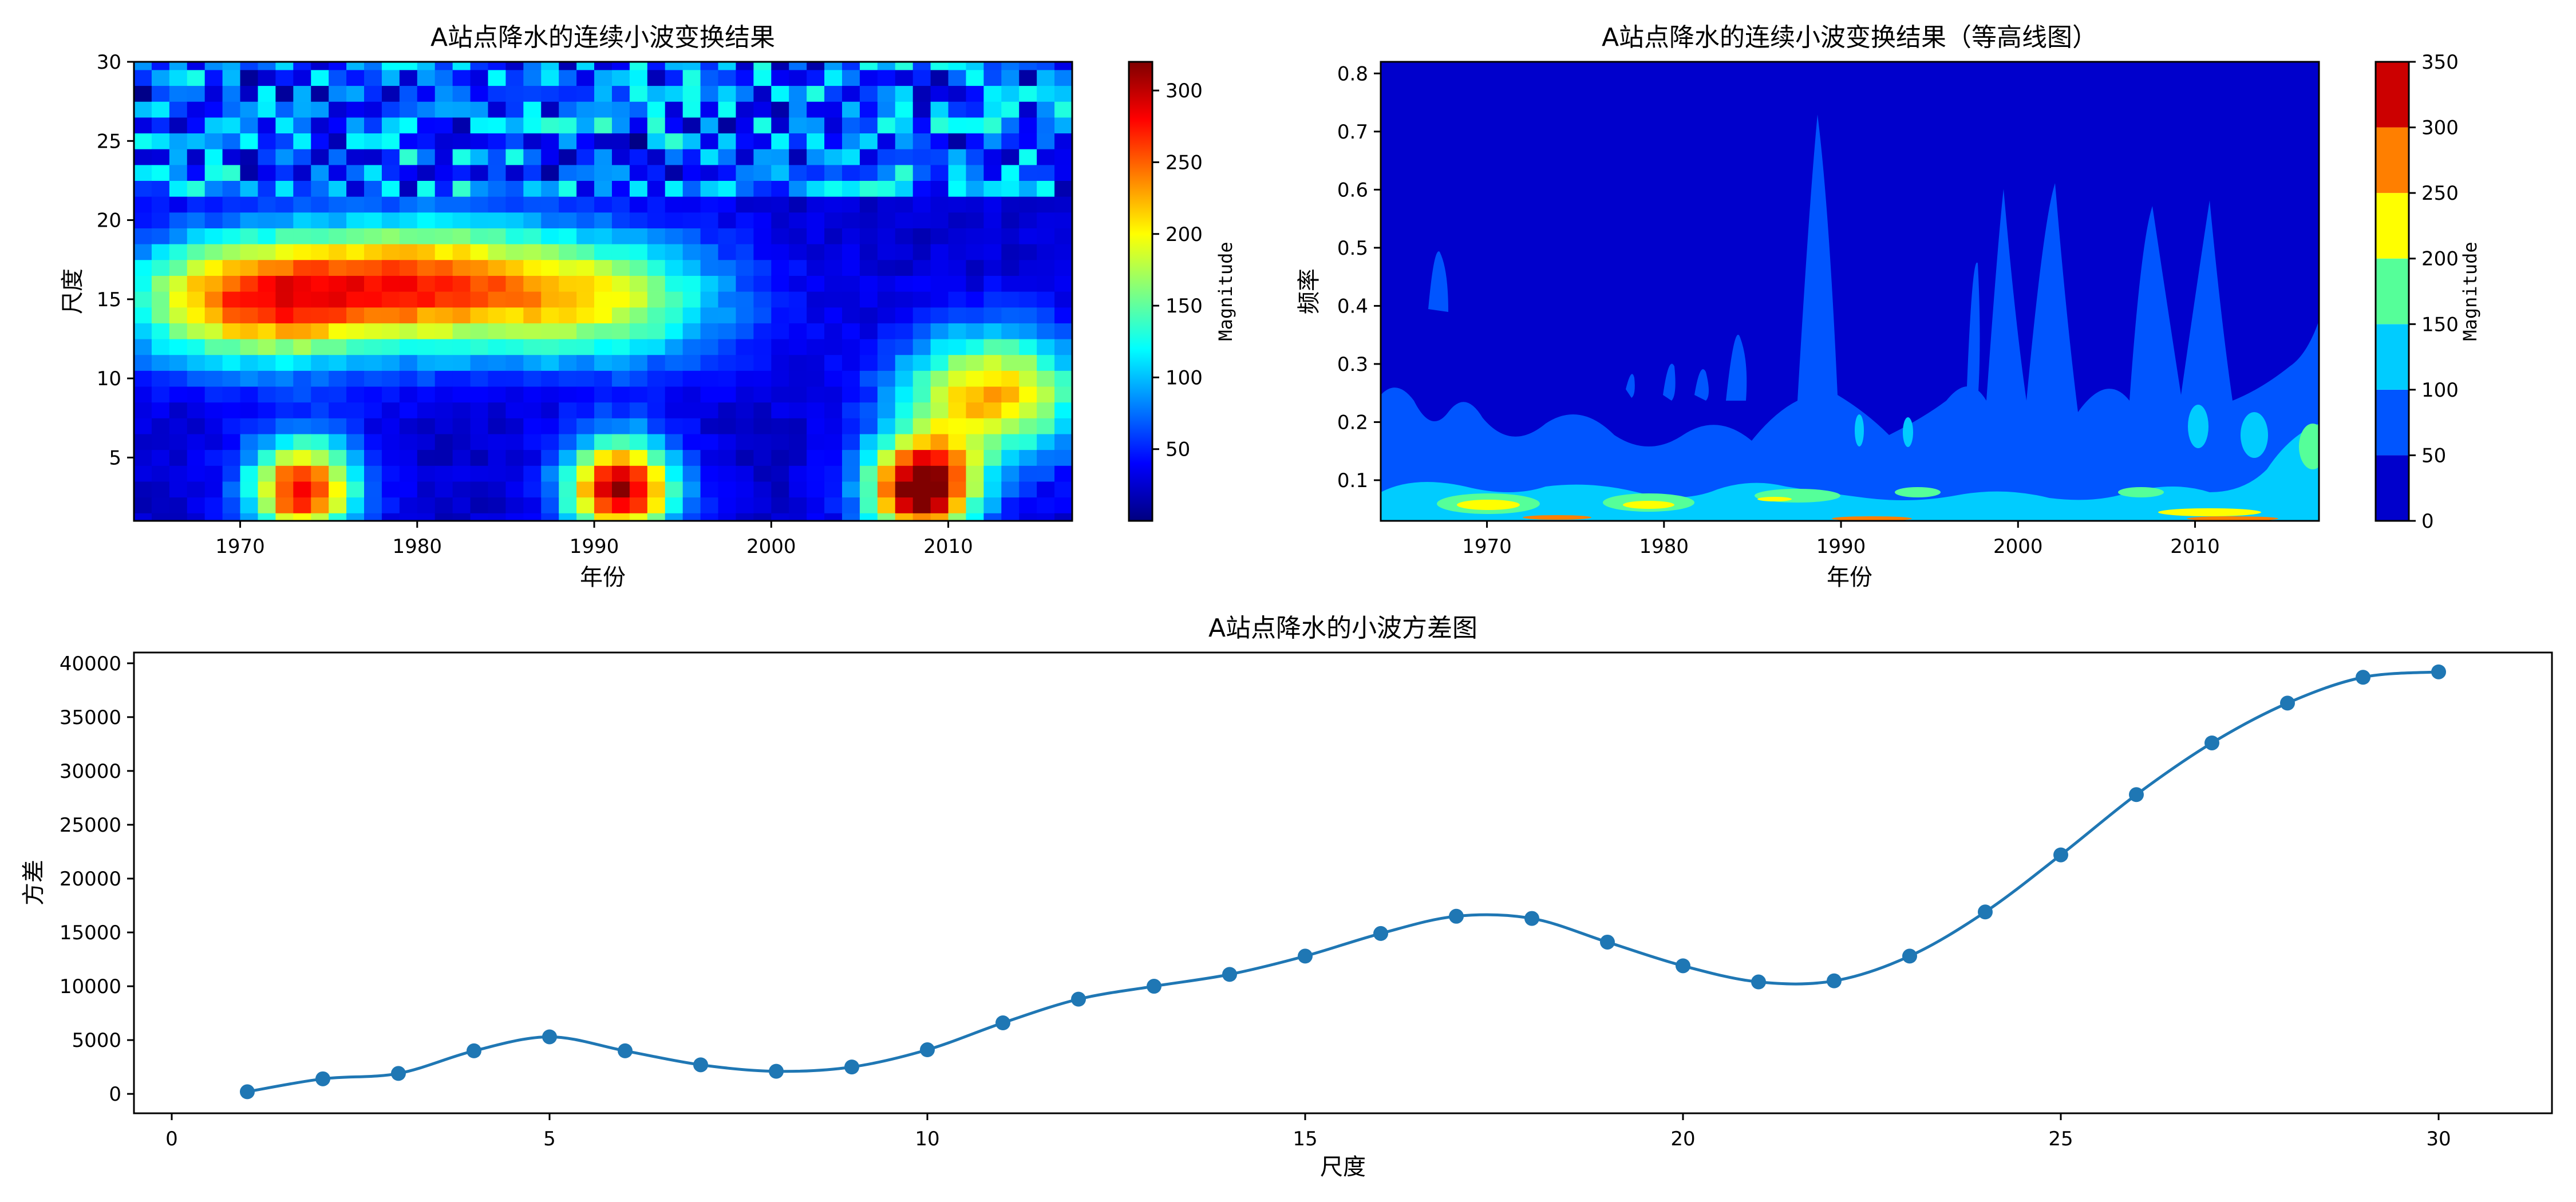 The height and width of the screenshot is (1202, 2576). Describe the element at coordinates (1352, 249) in the screenshot. I see `y-tick-label: 0.5` at that location.